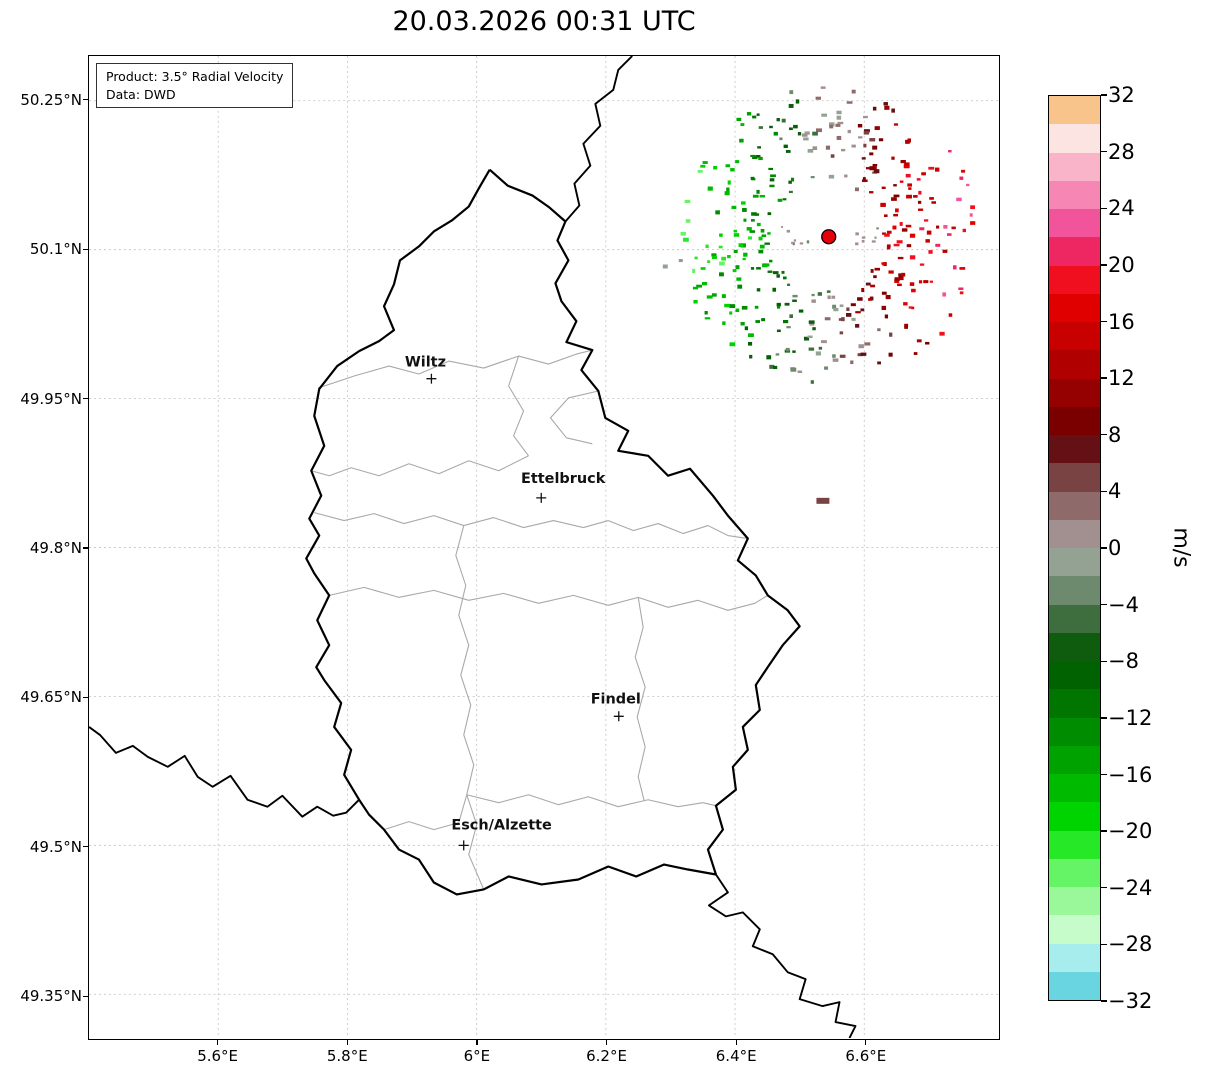 This screenshot has width=1207, height=1081. I want to click on colorbar-tick-label: 28, so click(1121, 151).